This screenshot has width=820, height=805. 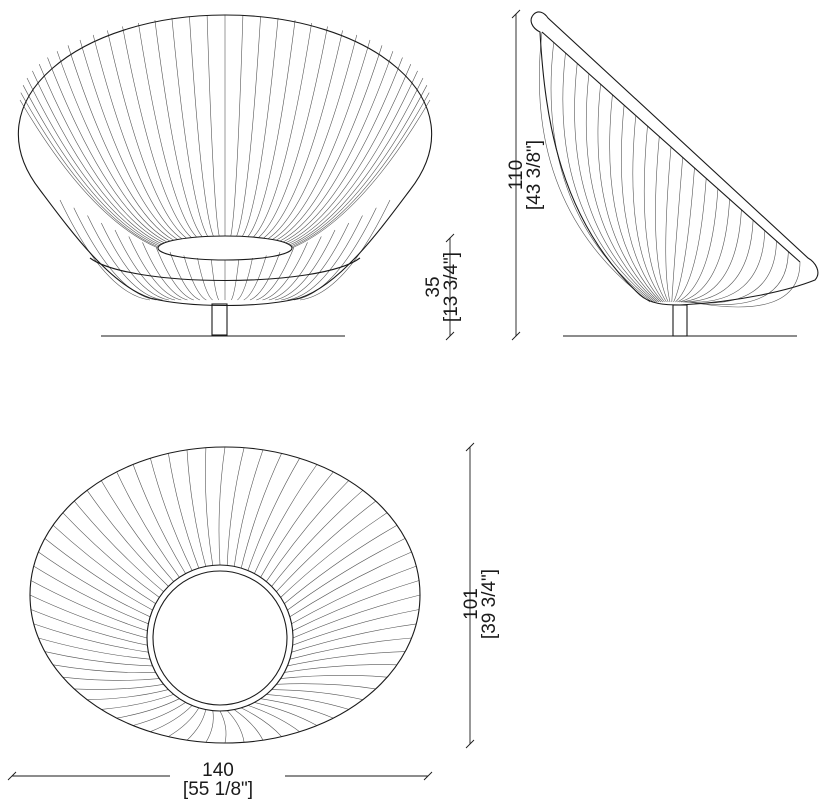 What do you see at coordinates (471, 604) in the screenshot?
I see `depth-metric: 101` at bounding box center [471, 604].